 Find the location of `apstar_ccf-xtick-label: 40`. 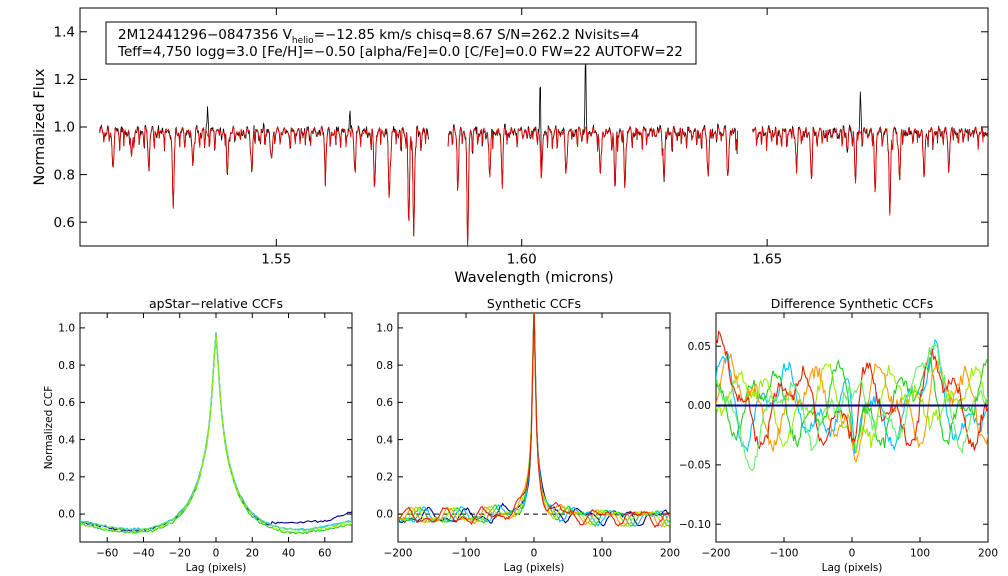

apstar_ccf-xtick-label: 40 is located at coordinates (288, 554).